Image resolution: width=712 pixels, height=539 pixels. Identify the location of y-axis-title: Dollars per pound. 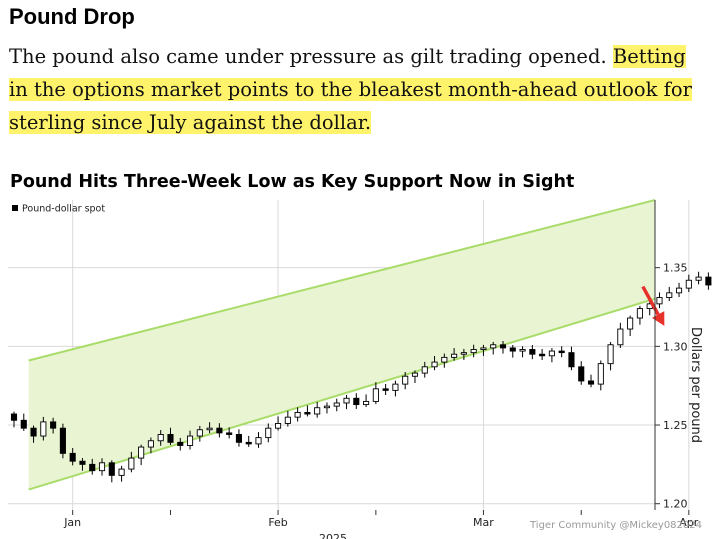
(695, 385).